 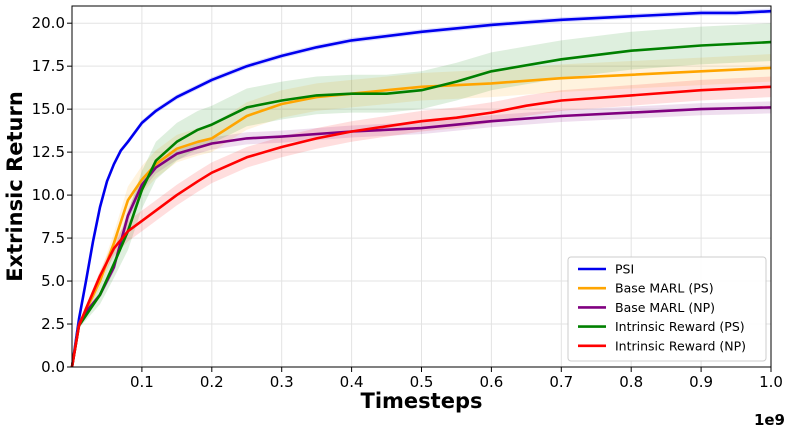 I want to click on legend-label-psi: PSI, so click(x=624, y=269).